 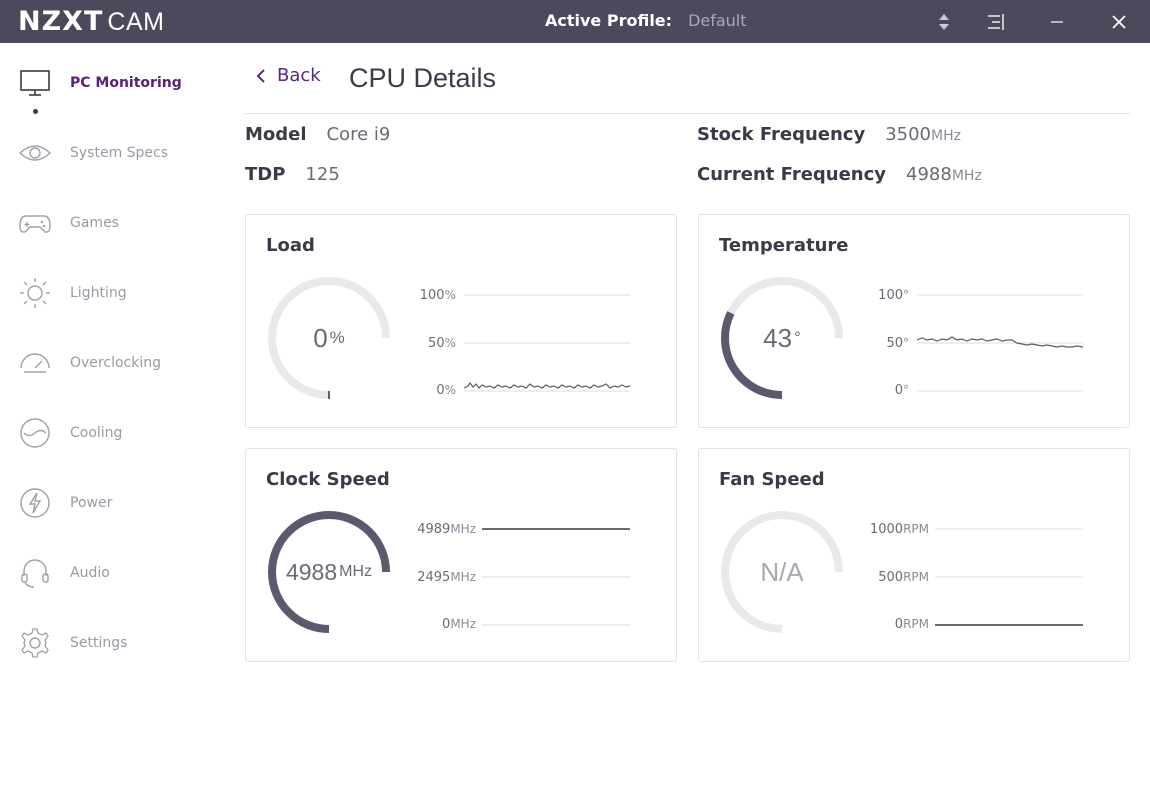 What do you see at coordinates (96, 433) in the screenshot?
I see `sidebar-item-label: Cooling` at bounding box center [96, 433].